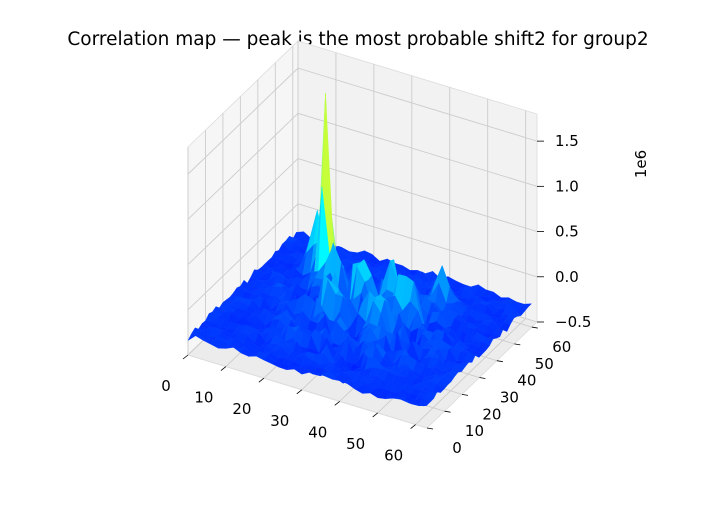 This screenshot has height=531, width=705. I want to click on y-tick-label: 30, so click(509, 398).